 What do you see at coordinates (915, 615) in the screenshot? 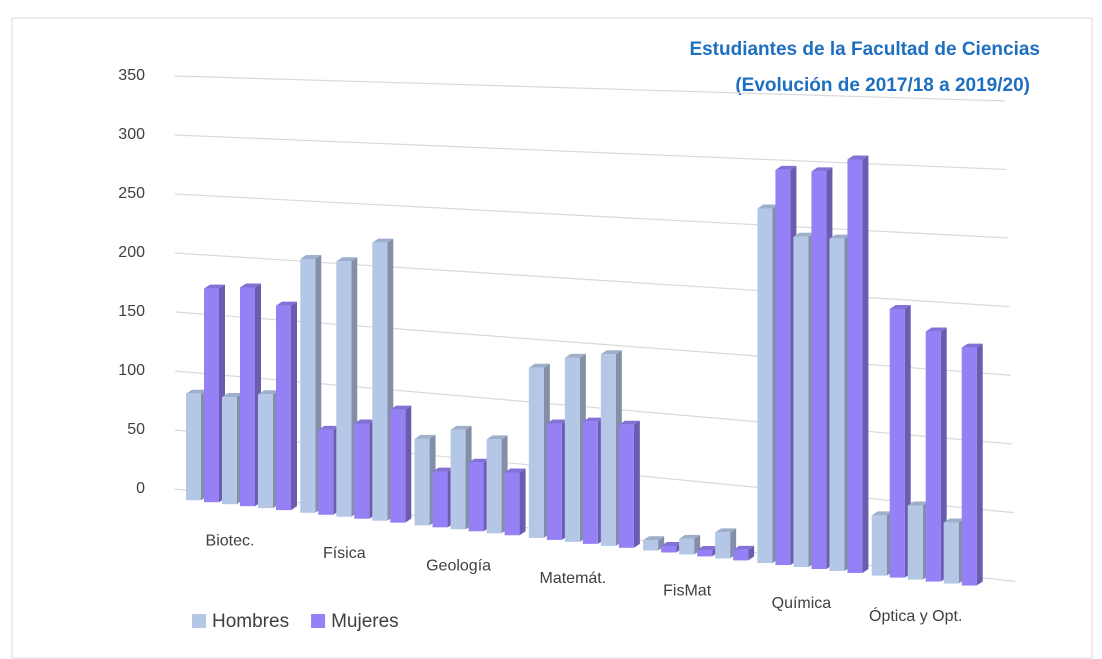
I see `x-tick-label: Óptica y Opt.` at bounding box center [915, 615].